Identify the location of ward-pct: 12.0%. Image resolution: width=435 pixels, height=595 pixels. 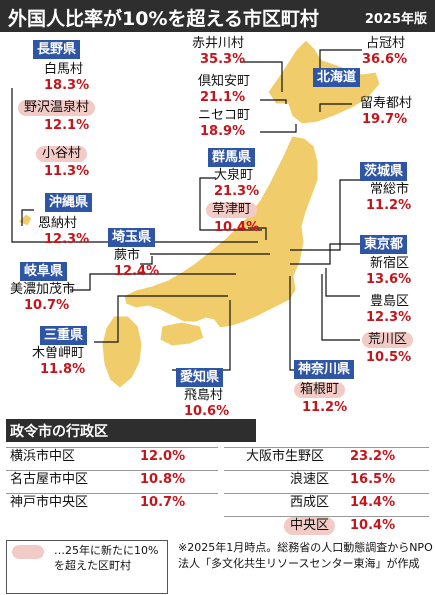
(163, 456).